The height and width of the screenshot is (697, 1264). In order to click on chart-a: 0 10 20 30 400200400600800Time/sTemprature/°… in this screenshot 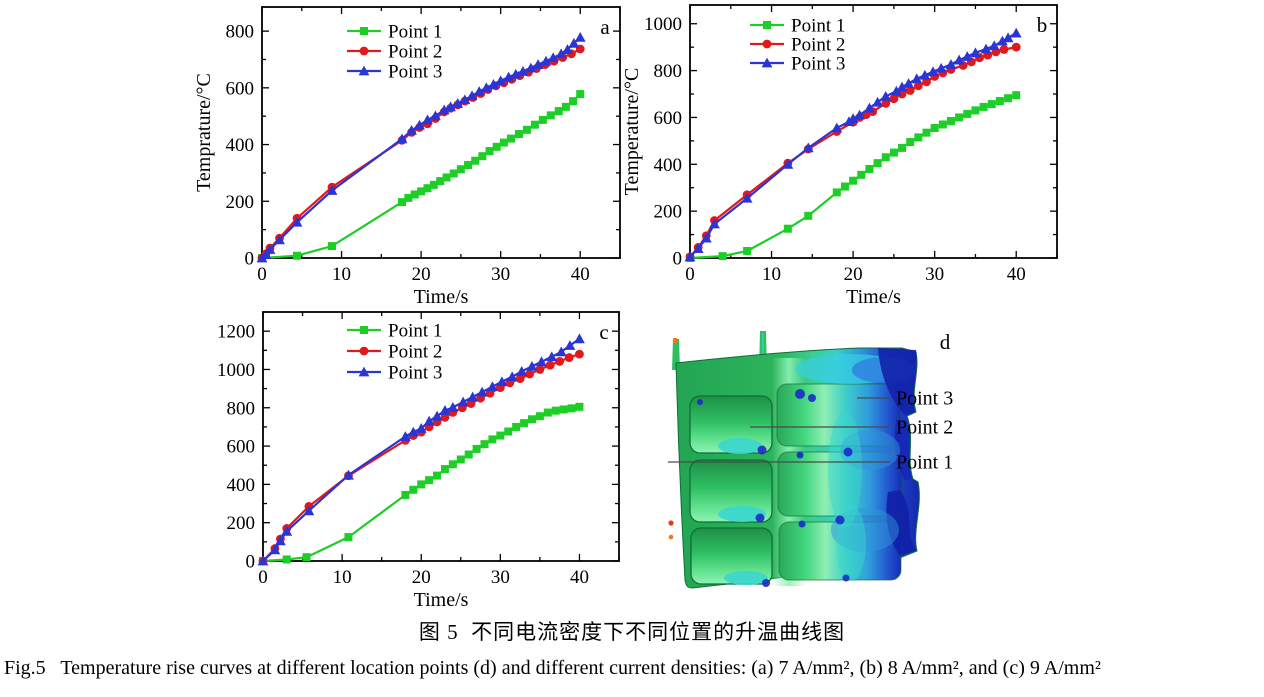, I will do `click(407, 157)`.